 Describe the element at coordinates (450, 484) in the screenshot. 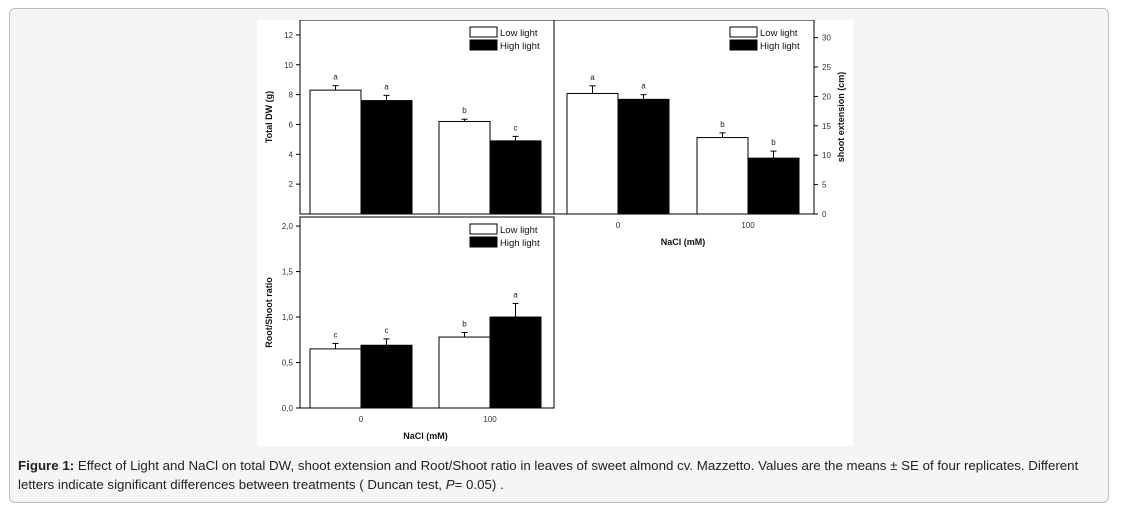

I see `caption-p: P` at that location.